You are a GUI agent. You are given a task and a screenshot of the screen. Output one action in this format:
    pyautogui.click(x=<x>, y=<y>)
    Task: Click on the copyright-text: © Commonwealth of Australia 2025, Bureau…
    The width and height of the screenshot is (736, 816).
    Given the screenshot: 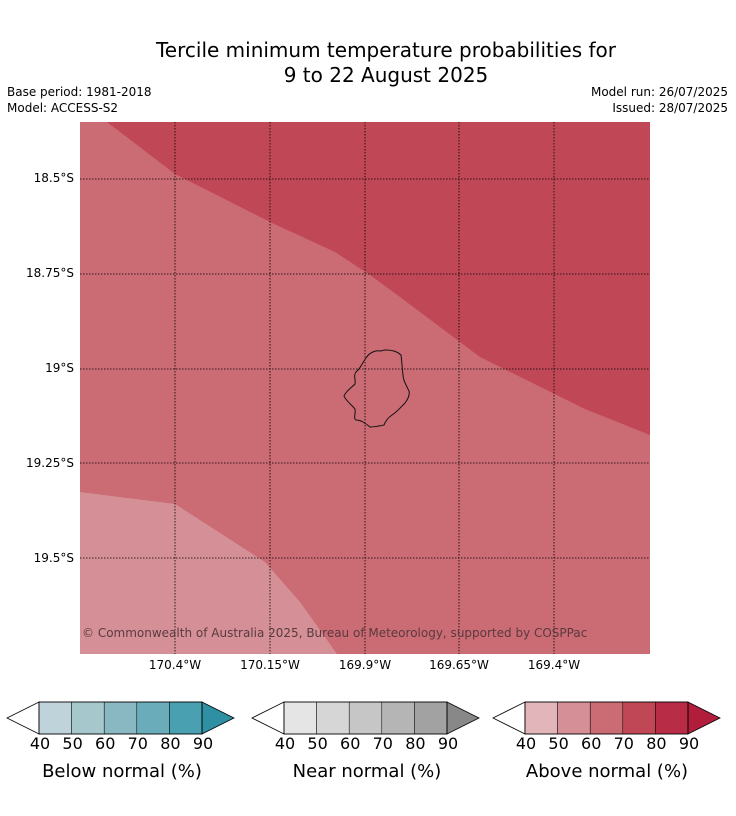 What is the action you would take?
    pyautogui.click(x=334, y=633)
    